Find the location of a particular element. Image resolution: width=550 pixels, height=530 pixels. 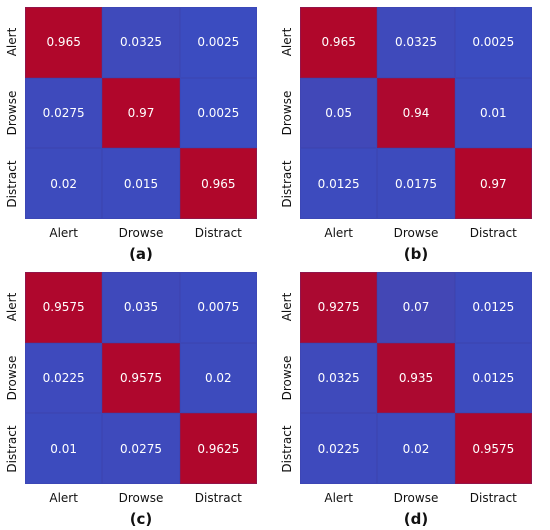

heatmap-cell: 0.015 is located at coordinates (141, 183).